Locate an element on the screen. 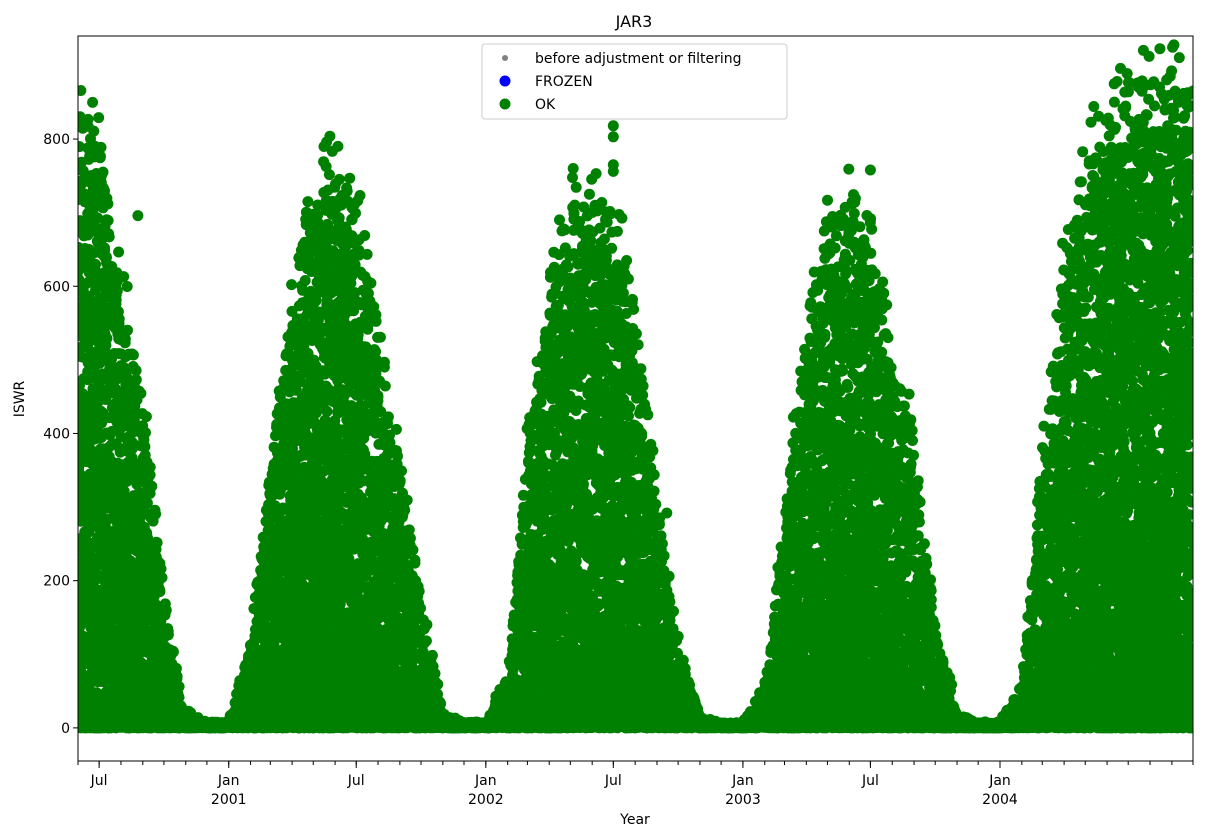 The width and height of the screenshot is (1205, 839). chart-title: JAR3 is located at coordinates (634, 21).